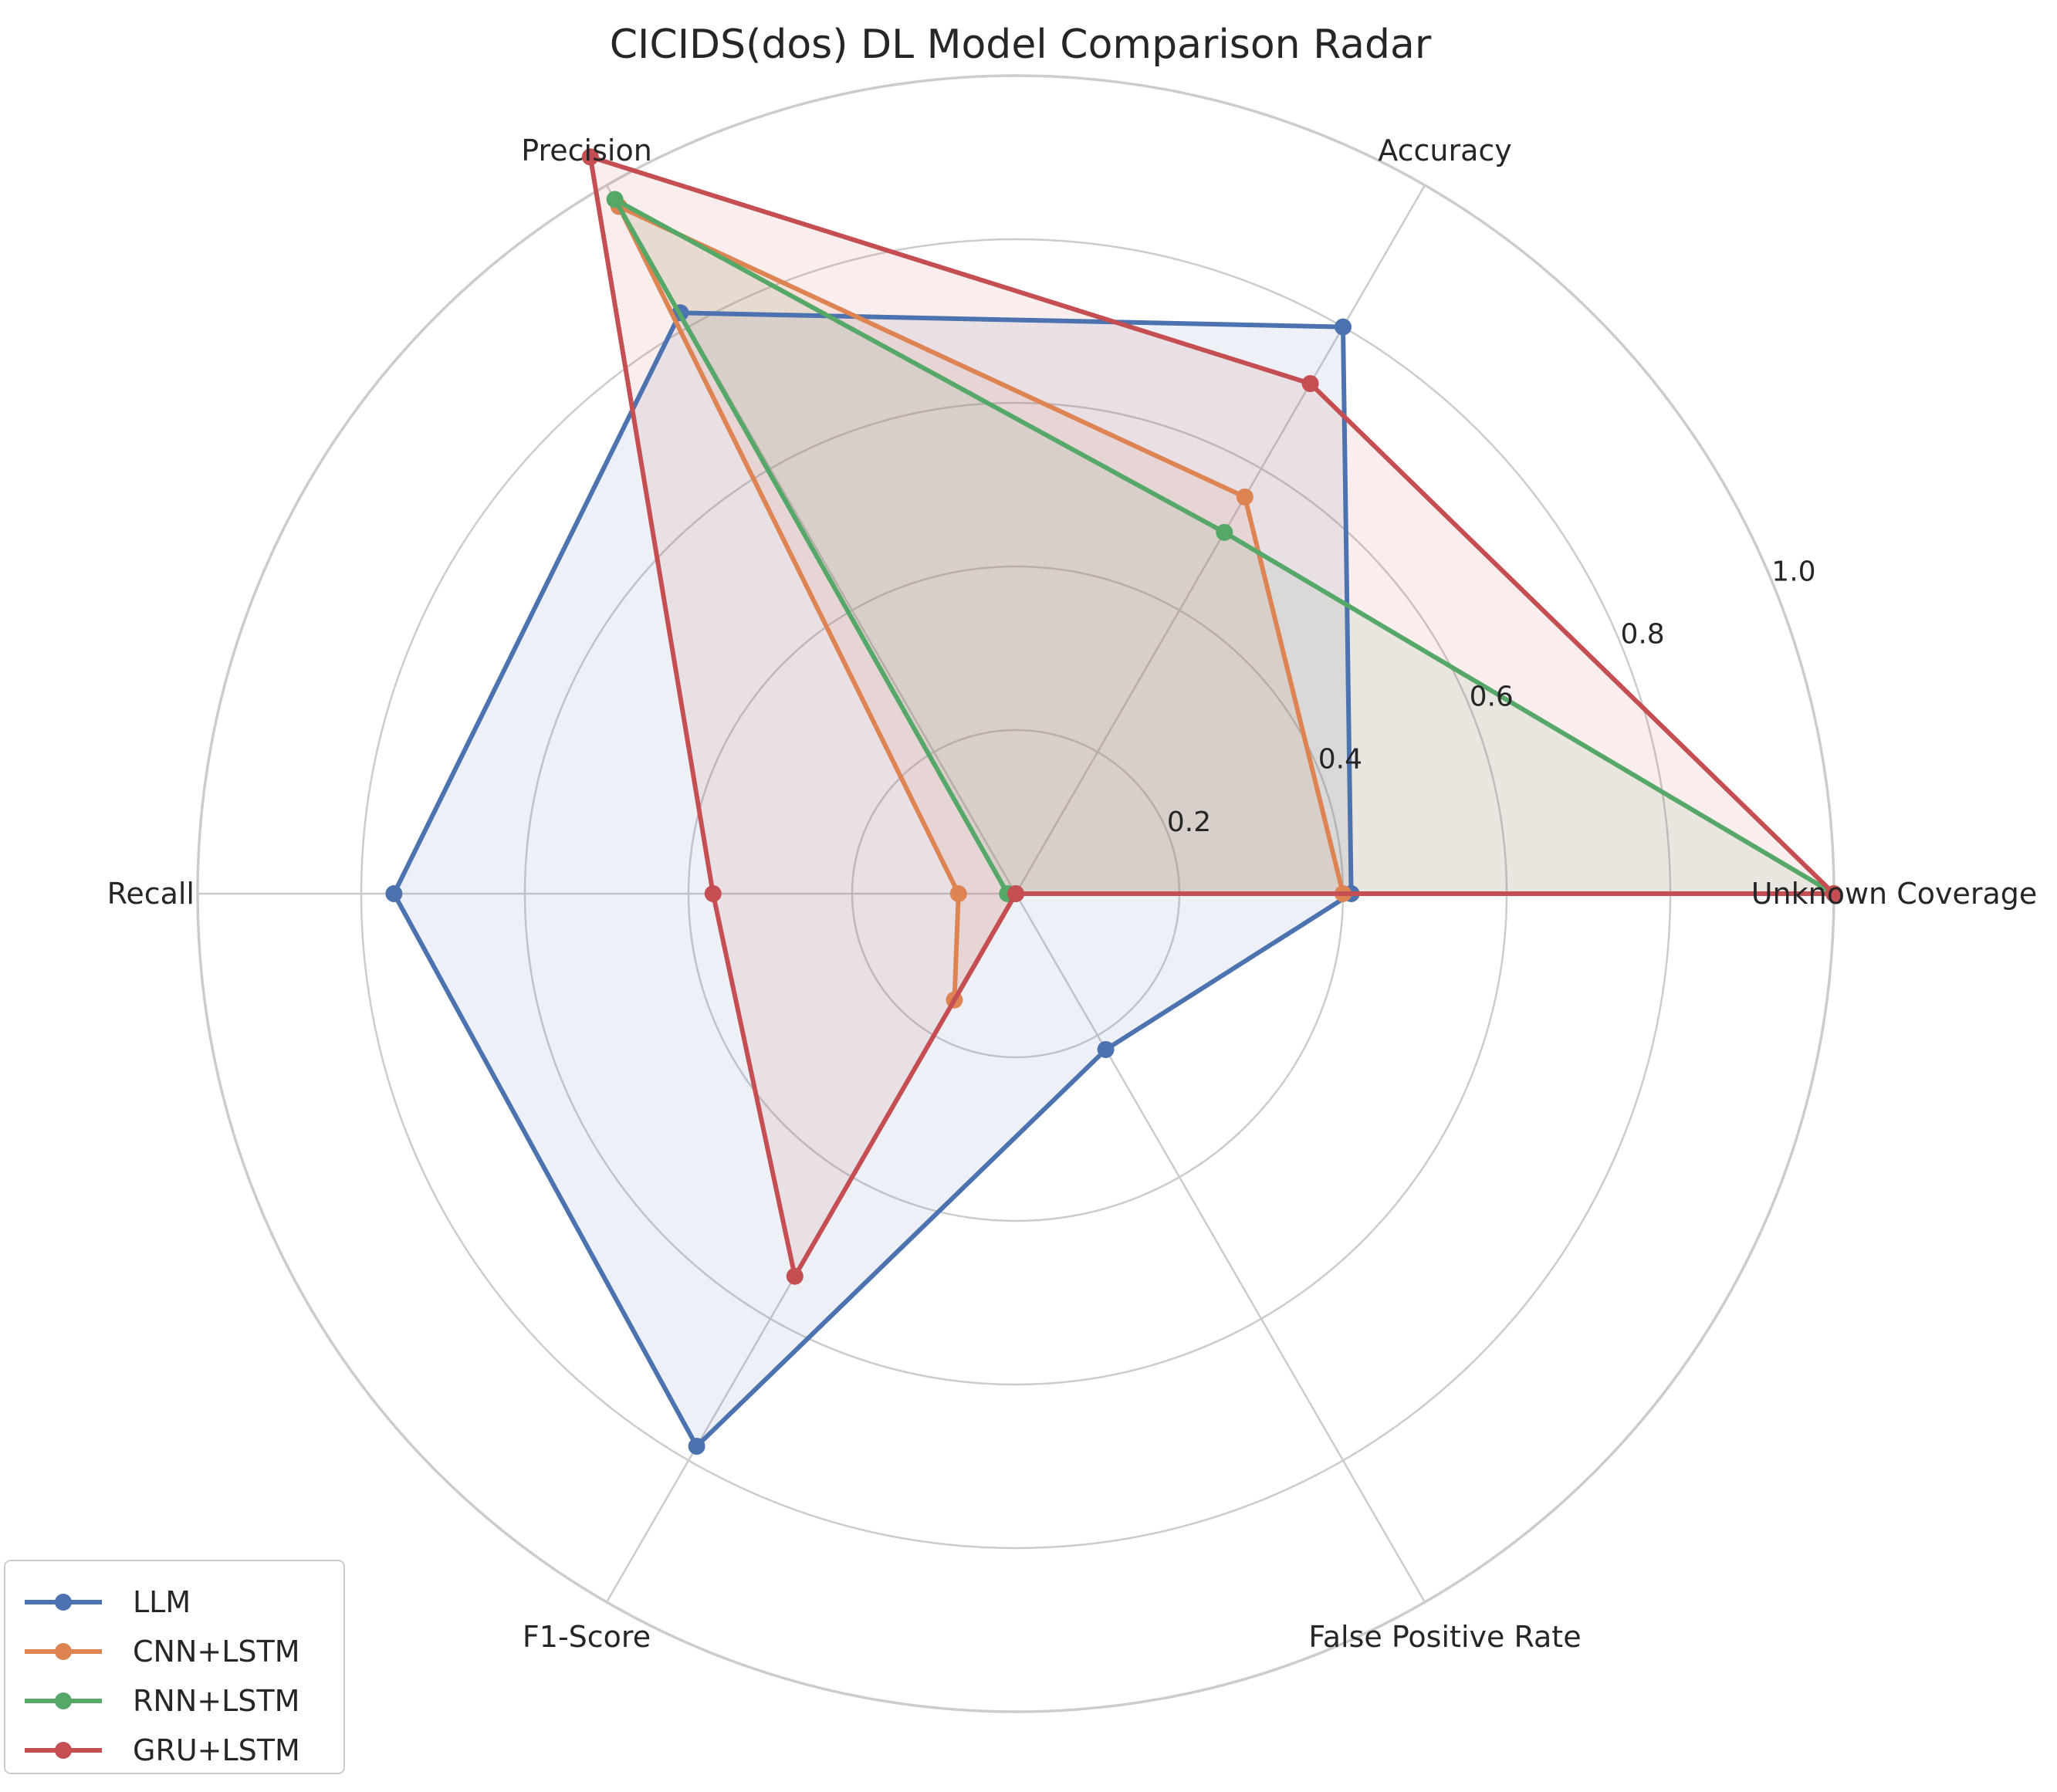 The height and width of the screenshot is (1792, 2057). I want to click on radial-tick-label: 0.4, so click(1340, 760).